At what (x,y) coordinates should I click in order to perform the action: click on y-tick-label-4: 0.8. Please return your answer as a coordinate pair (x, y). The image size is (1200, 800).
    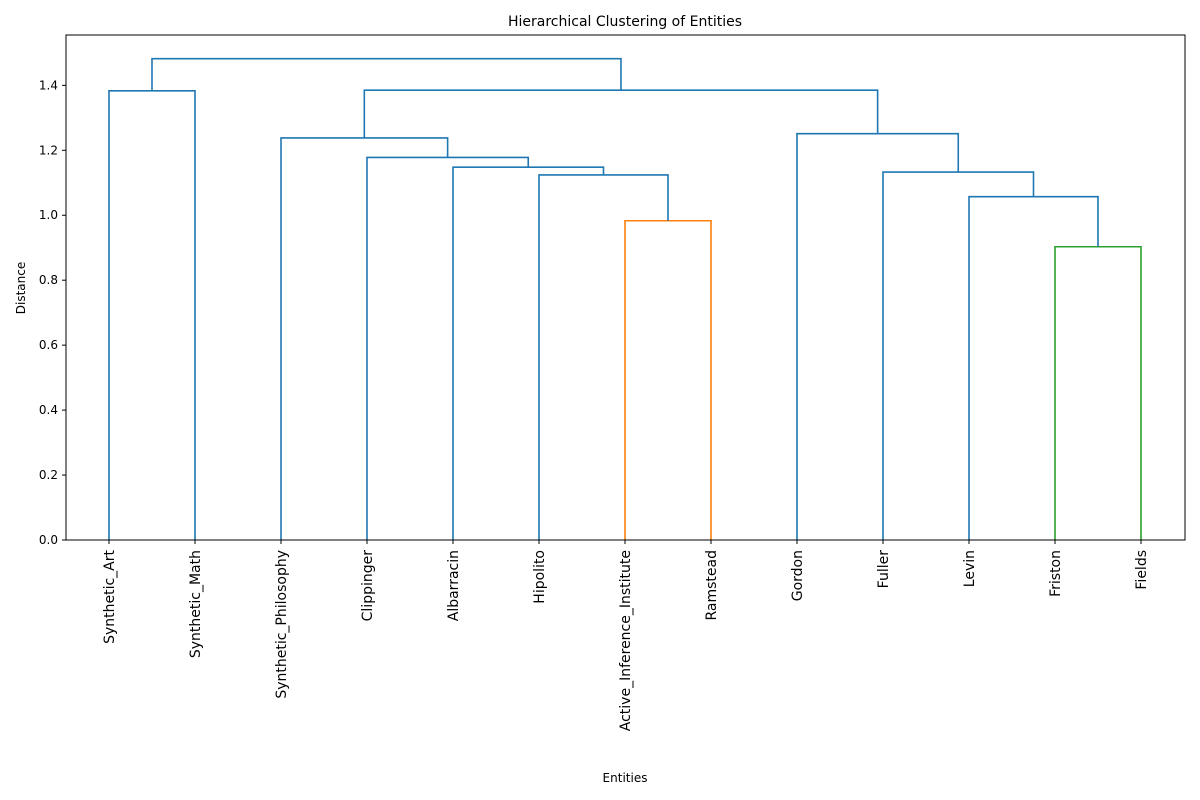
    Looking at the image, I should click on (48, 280).